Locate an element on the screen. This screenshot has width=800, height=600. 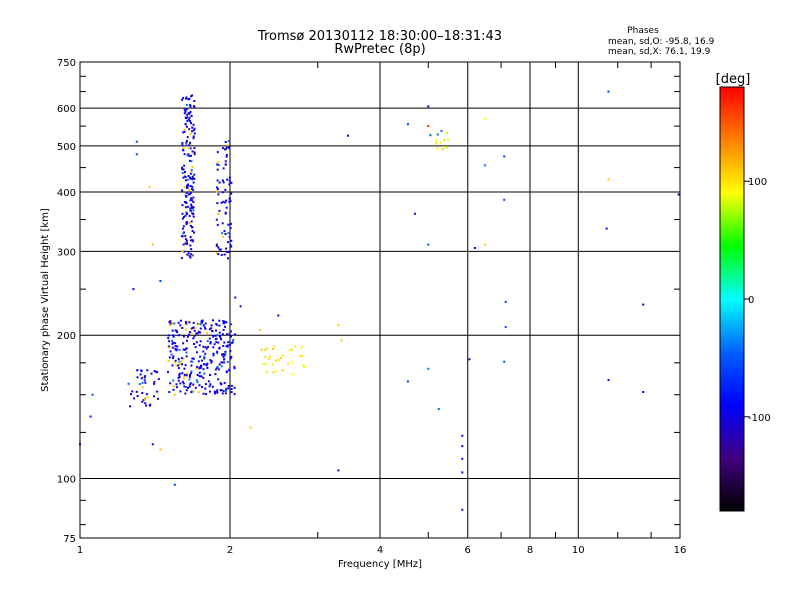
stats-x-mode: mean, sd,X: 76.1, 19.9 is located at coordinates (659, 52).